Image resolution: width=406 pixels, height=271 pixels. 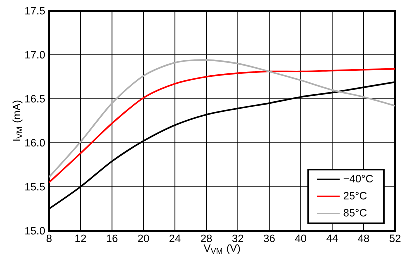 I want to click on x-tick-label: 32, so click(x=238, y=238).